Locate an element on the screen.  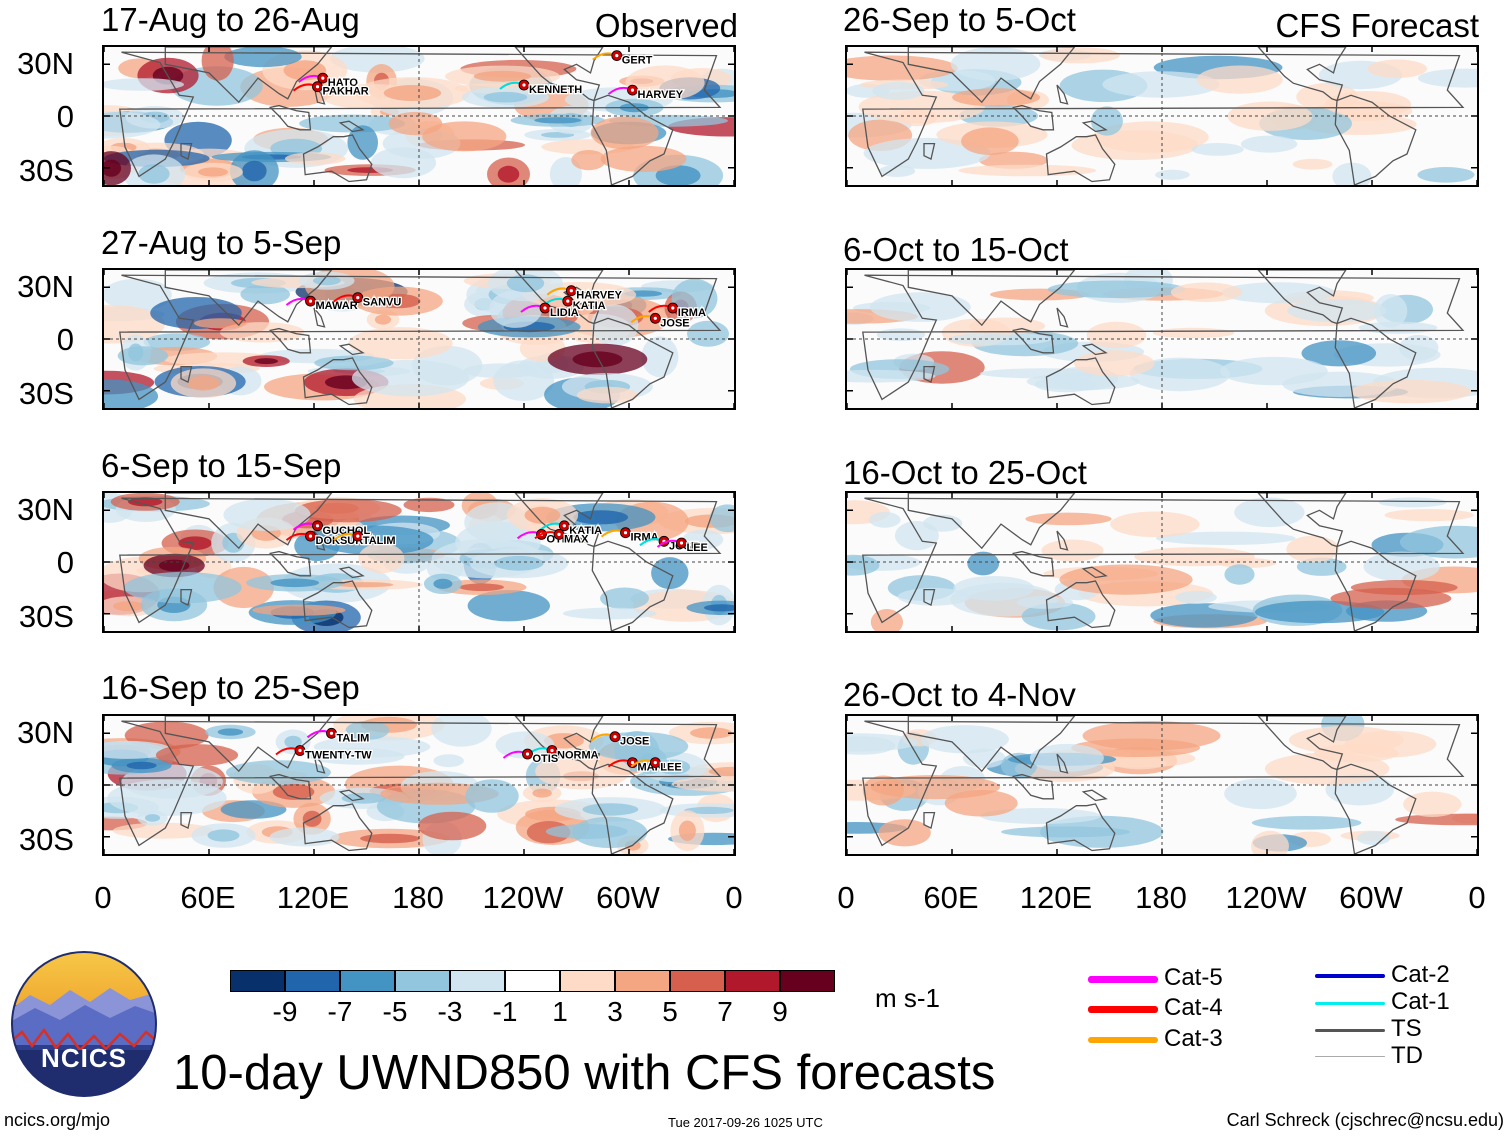
legend-label-ts: TS is located at coordinates (1406, 1028).